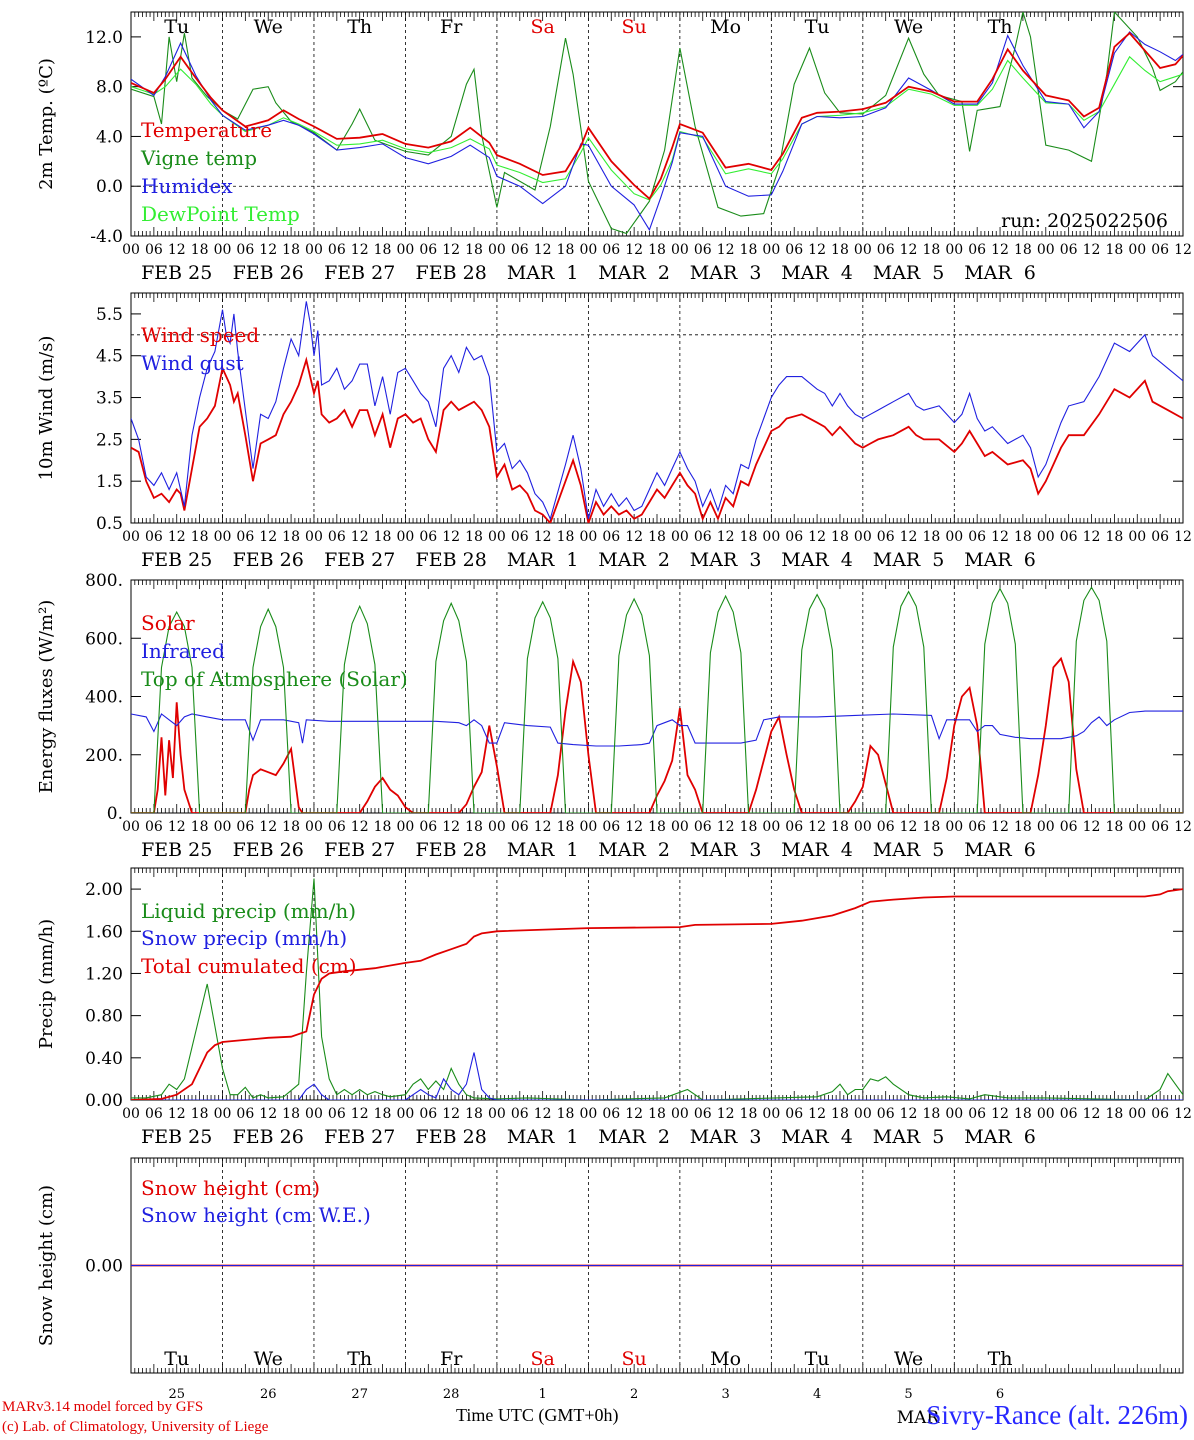  Describe the element at coordinates (268, 1394) in the screenshot. I see `day-number-label: 26` at that location.